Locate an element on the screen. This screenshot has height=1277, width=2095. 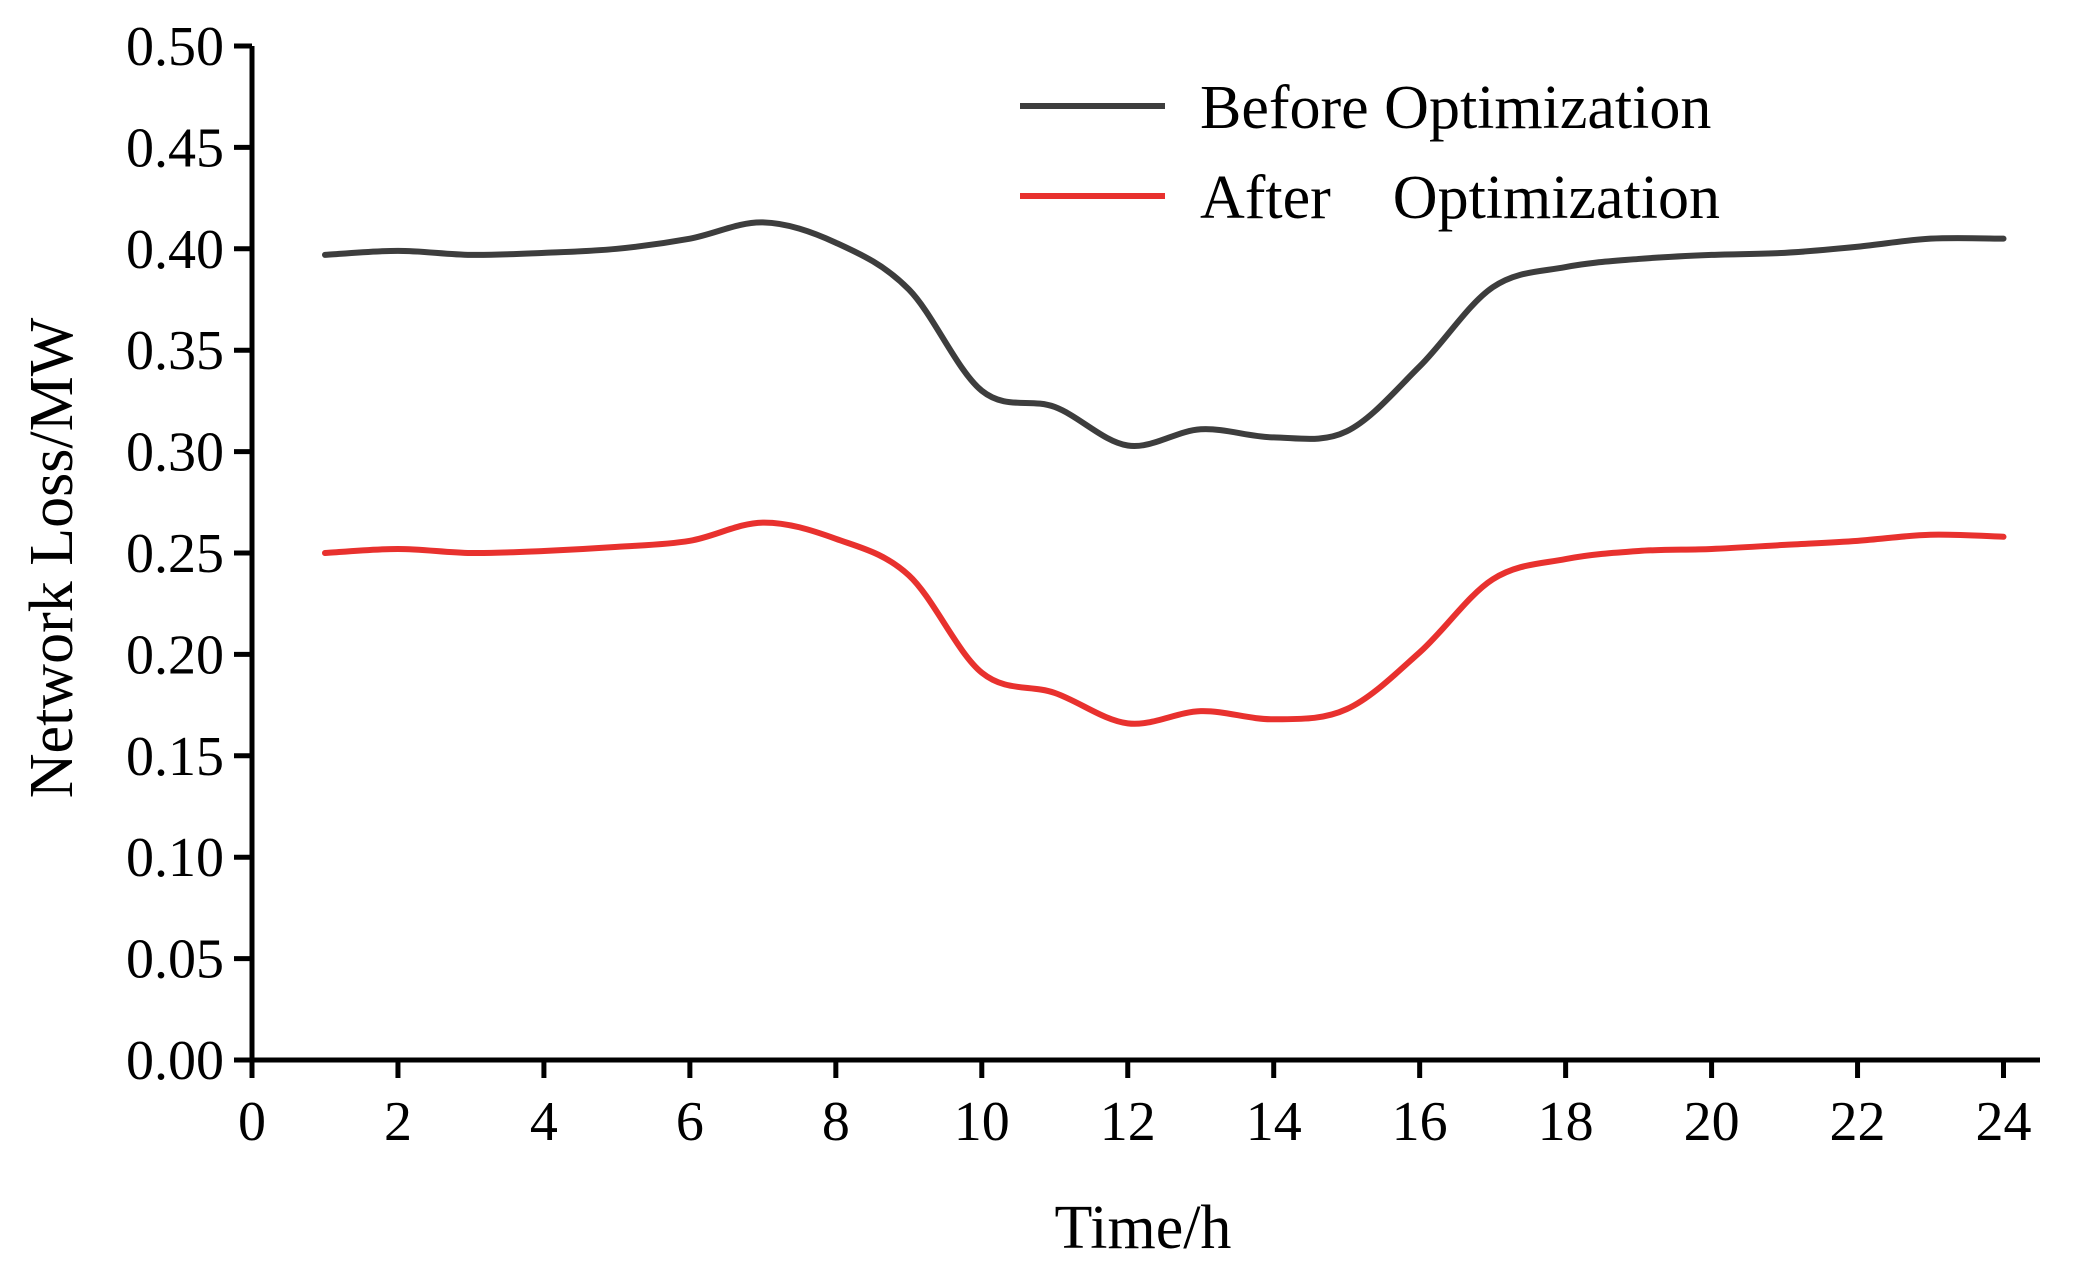
y-axis-title: Network Loss/MW is located at coordinates (52, 557).